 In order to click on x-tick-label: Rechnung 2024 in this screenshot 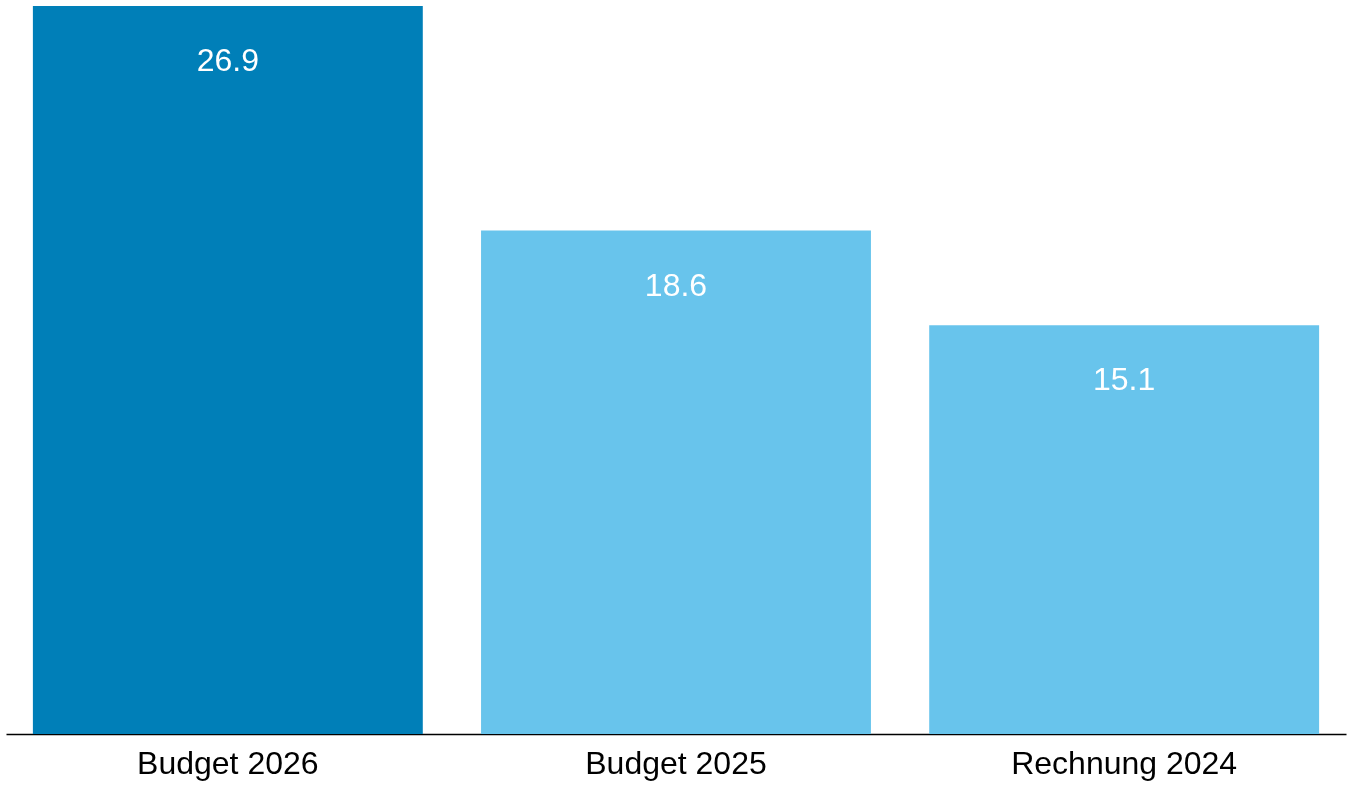, I will do `click(1124, 762)`.